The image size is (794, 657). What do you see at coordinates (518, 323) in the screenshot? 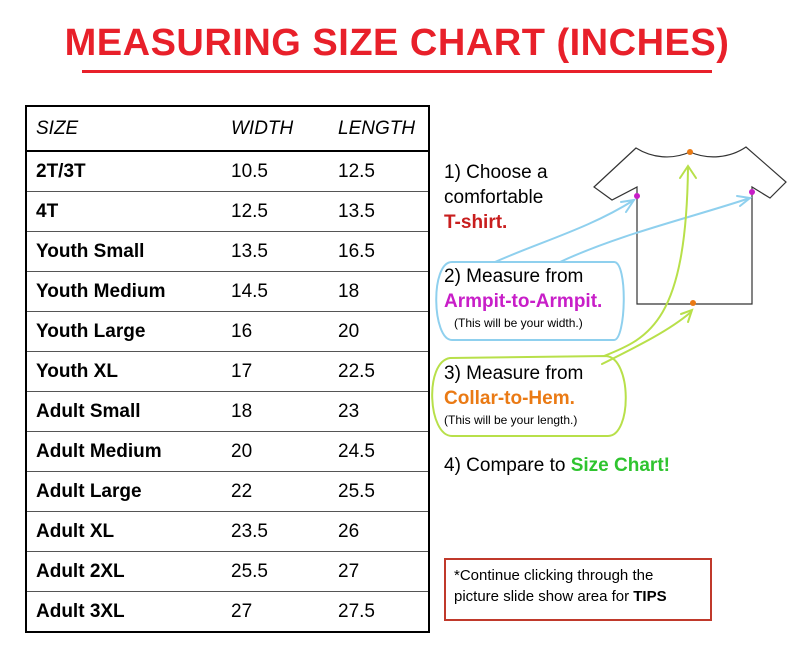
I see `step-2-note: (This will be your width.)` at bounding box center [518, 323].